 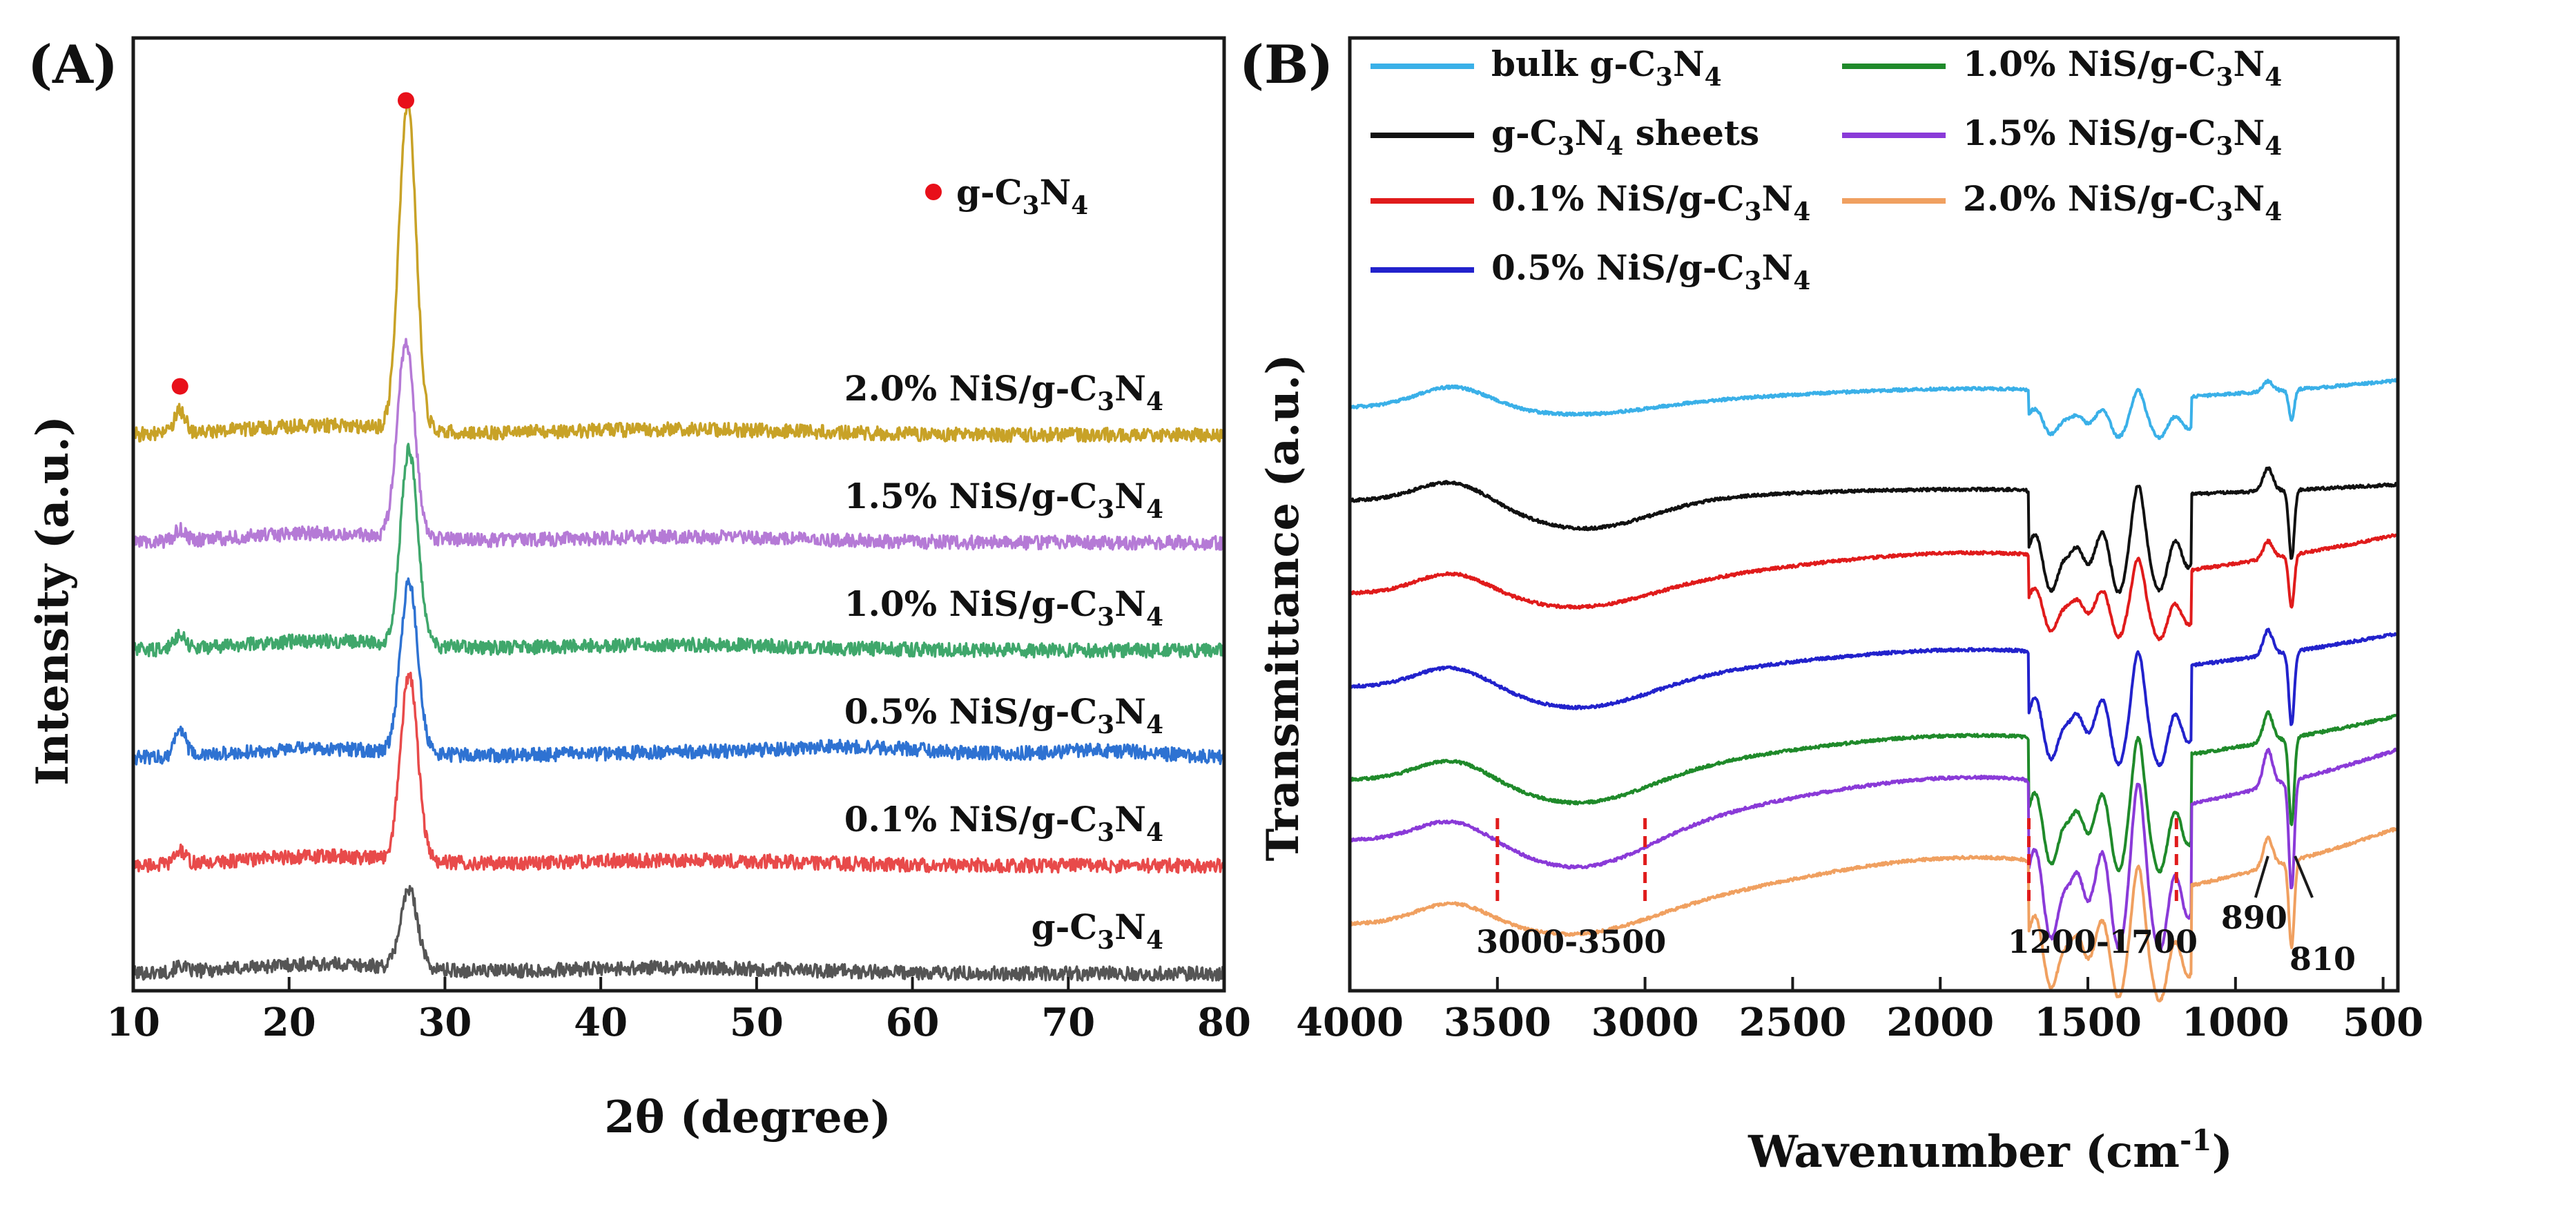 I want to click on panel-a-series-label: 0.1% NiS/g-C3N4, so click(x=1004, y=823).